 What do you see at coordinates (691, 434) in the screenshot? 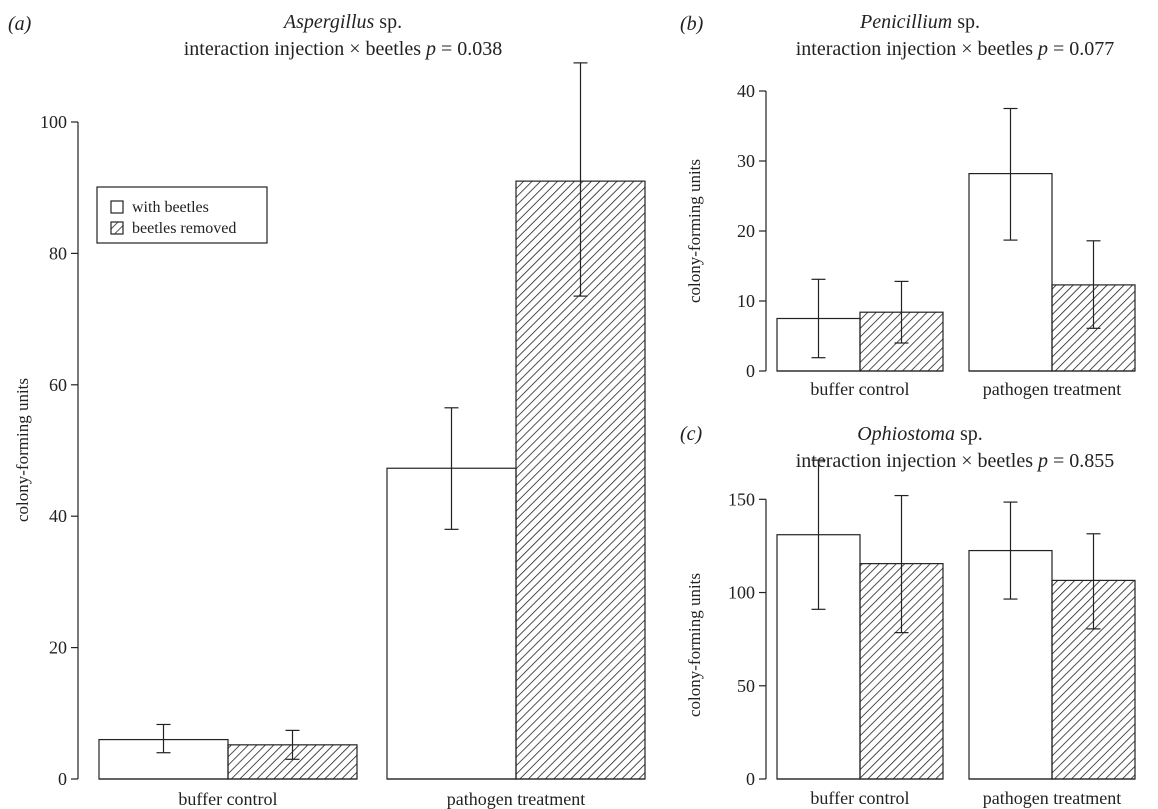
I see `panel-label-c: (c)` at bounding box center [691, 434].